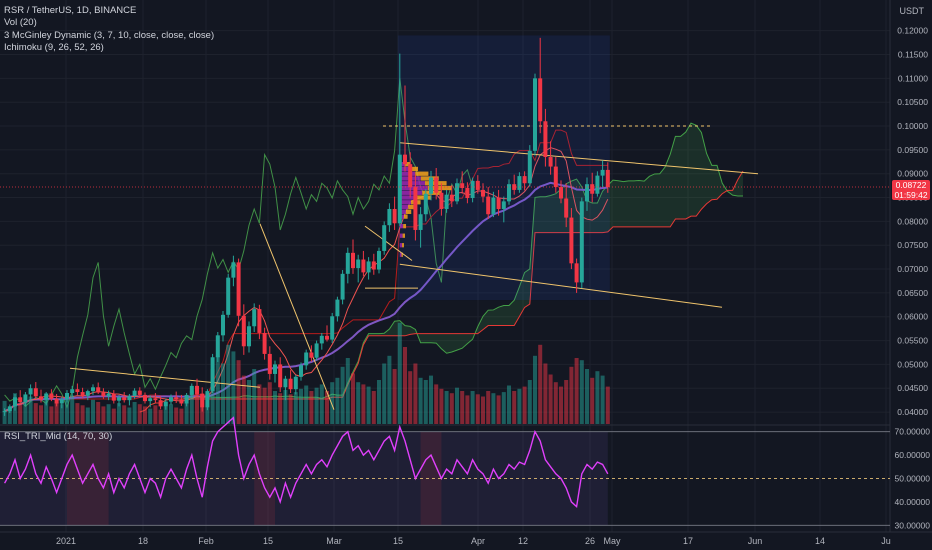 This screenshot has width=932, height=550. I want to click on rsi-tick-label: 50.00000, so click(913, 479).